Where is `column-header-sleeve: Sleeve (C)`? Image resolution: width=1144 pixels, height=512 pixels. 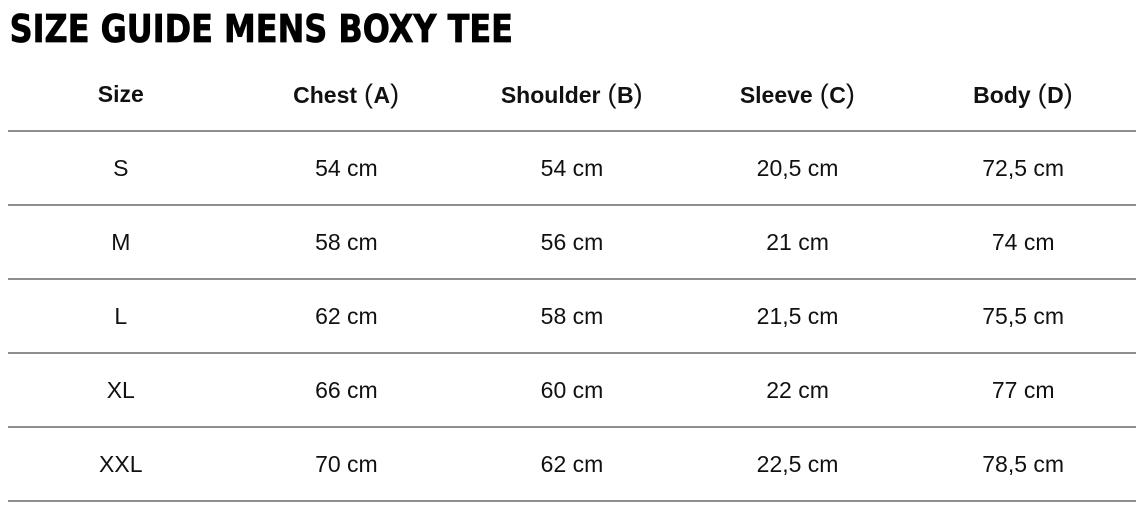 column-header-sleeve: Sleeve (C) is located at coordinates (797, 90).